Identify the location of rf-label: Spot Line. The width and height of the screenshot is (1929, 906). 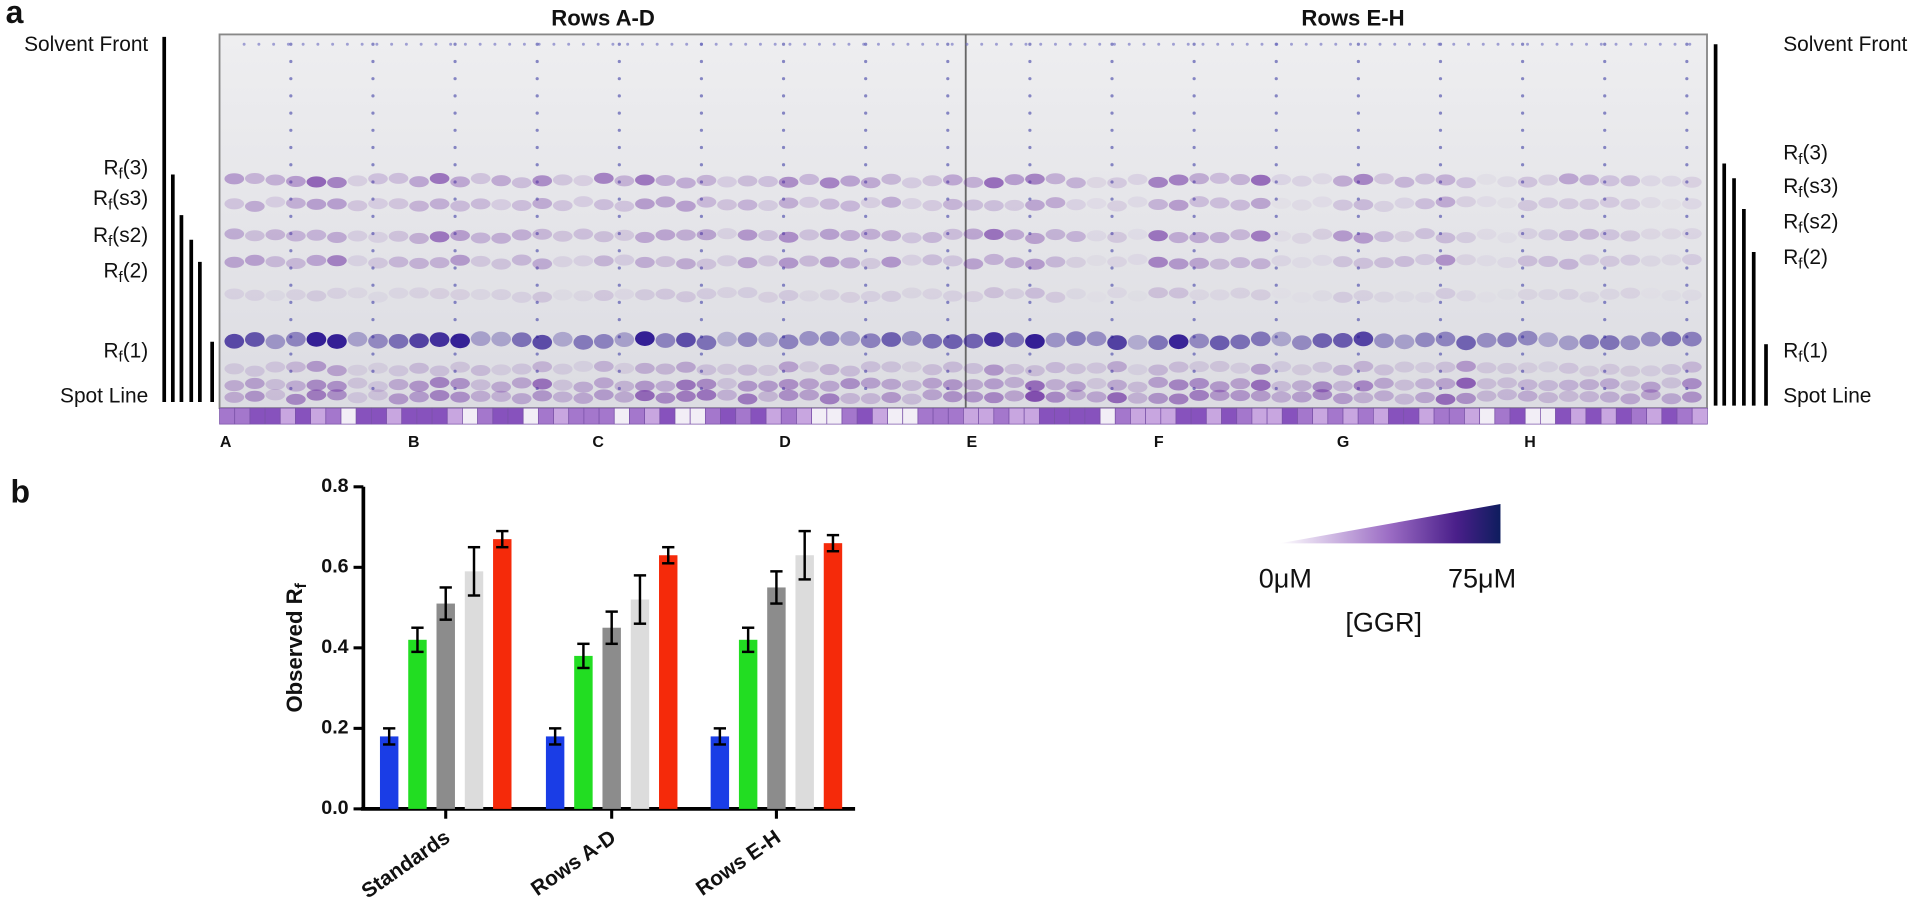
(104, 396).